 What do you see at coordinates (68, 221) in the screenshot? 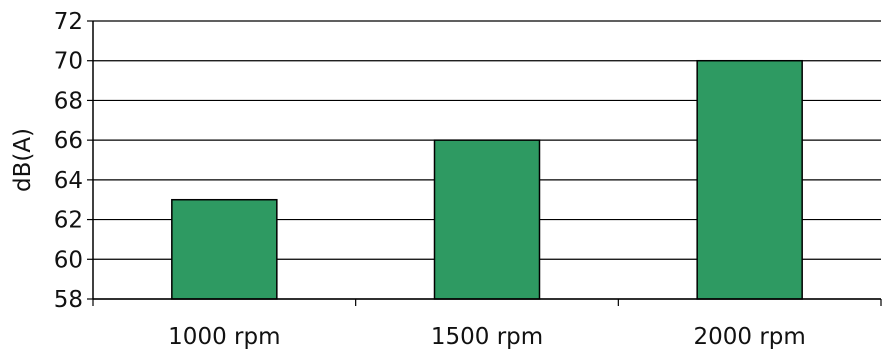
I see `y-tick-label: 62` at bounding box center [68, 221].